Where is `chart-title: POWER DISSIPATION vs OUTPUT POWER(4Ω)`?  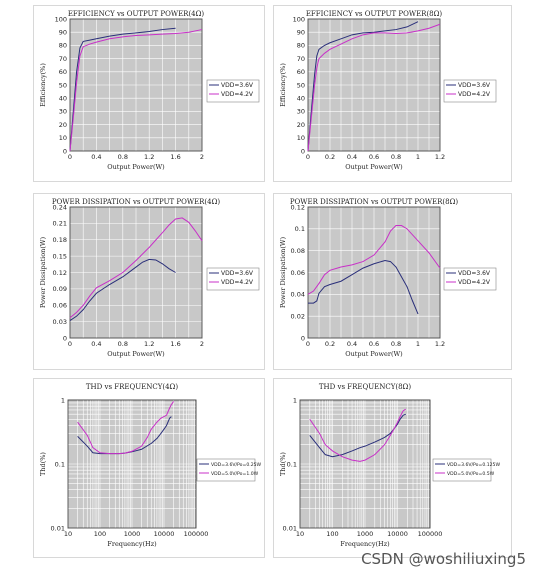
chart-title: POWER DISSIPATION vs OUTPUT POWER(4Ω) is located at coordinates (136, 202).